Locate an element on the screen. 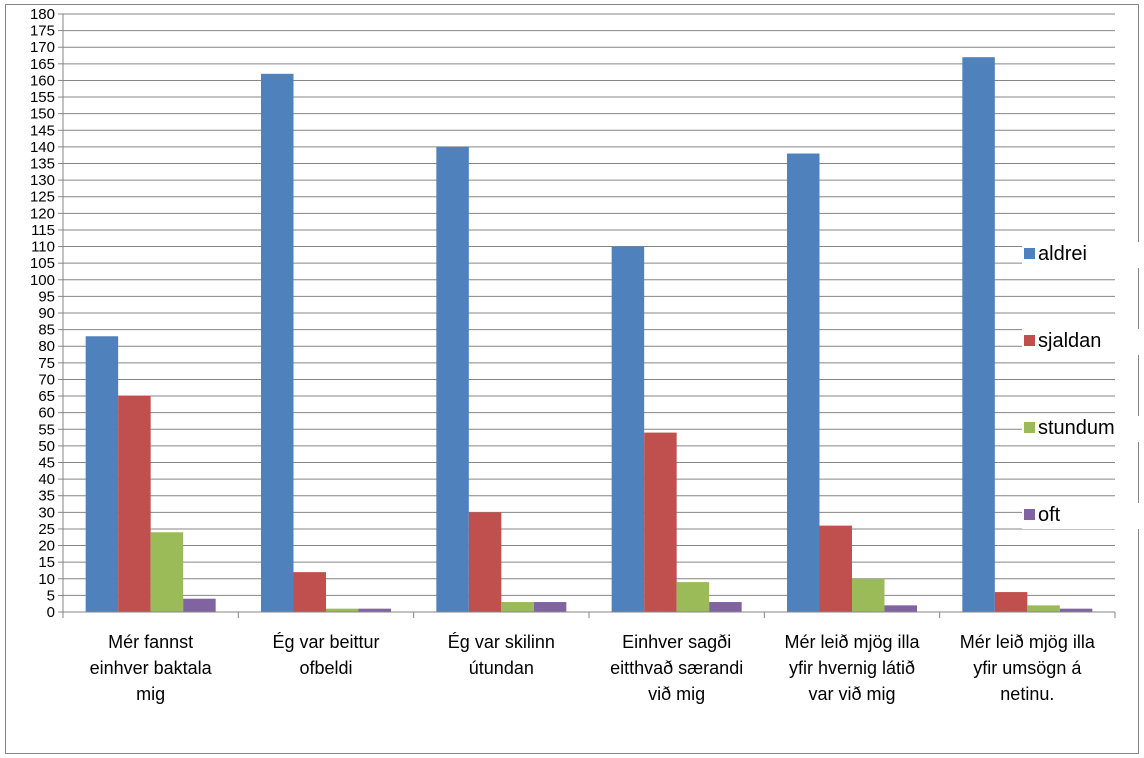 The image size is (1144, 758). y-tick-label: 165 is located at coordinates (42, 64).